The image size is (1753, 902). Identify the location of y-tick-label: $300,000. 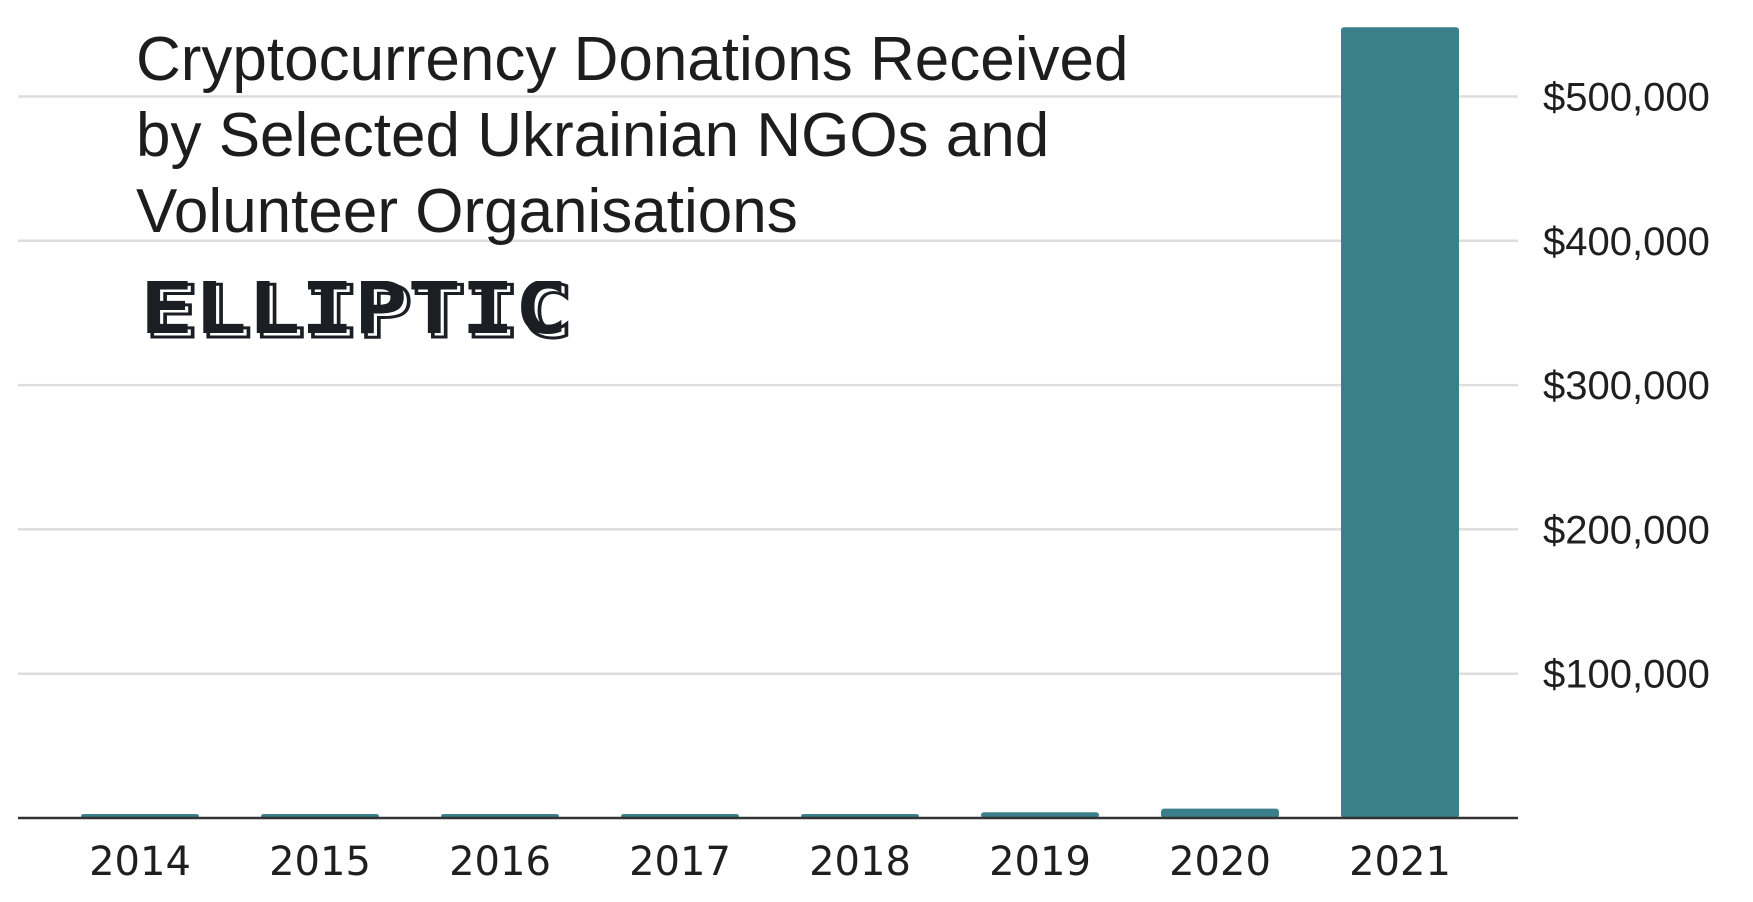
(1626, 386).